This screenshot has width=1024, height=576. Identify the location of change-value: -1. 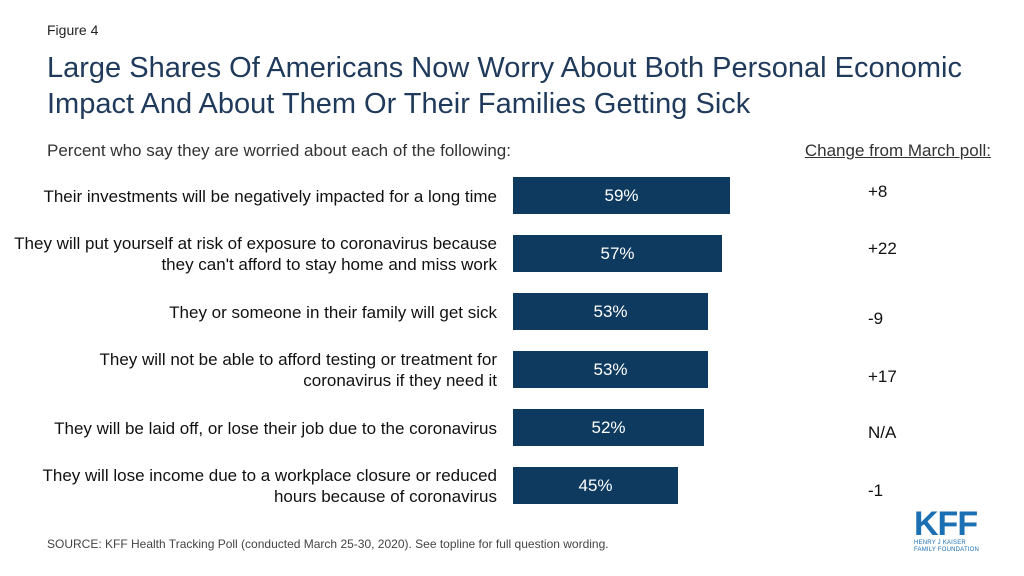
(876, 490).